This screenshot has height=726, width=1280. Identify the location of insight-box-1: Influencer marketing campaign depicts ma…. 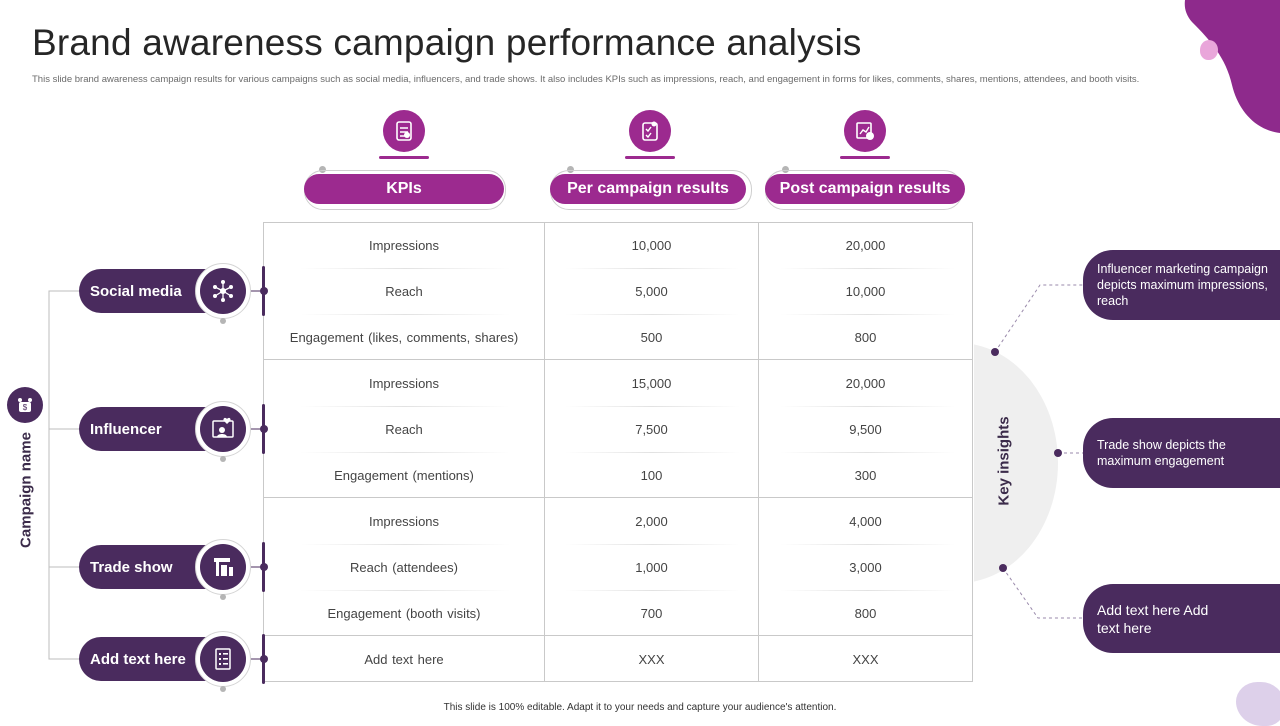
(1181, 285).